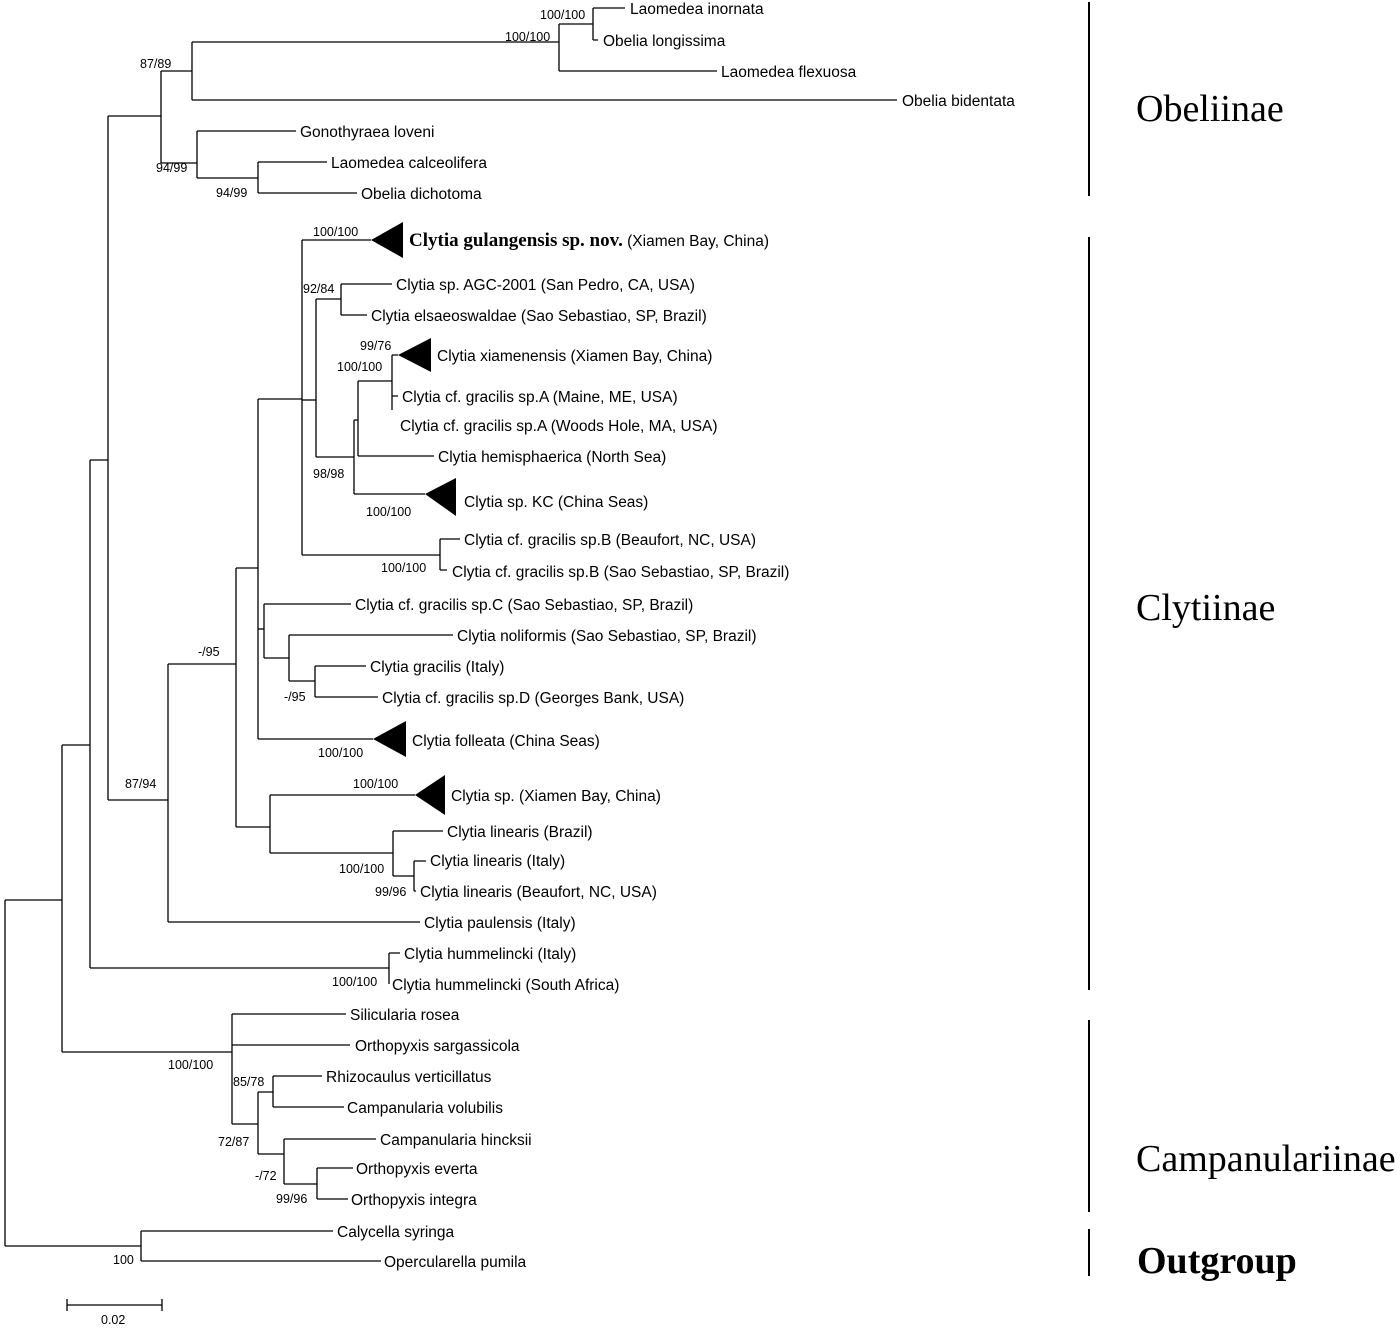 The height and width of the screenshot is (1328, 1400). What do you see at coordinates (455, 1262) in the screenshot?
I see `taxon-label: Opercularella pumila` at bounding box center [455, 1262].